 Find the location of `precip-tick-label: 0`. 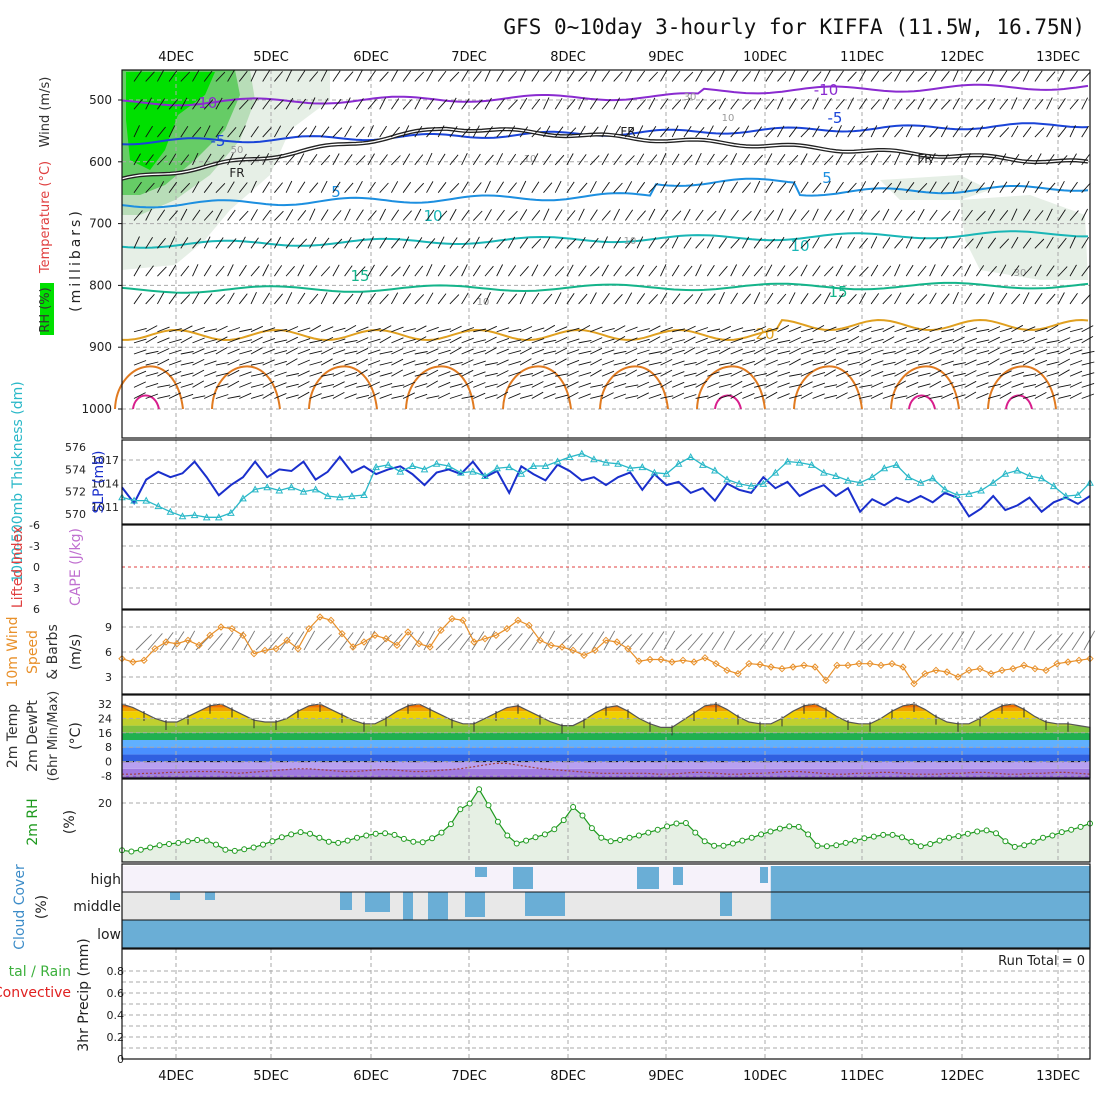

precip-tick-label: 0 is located at coordinates (120, 1059).